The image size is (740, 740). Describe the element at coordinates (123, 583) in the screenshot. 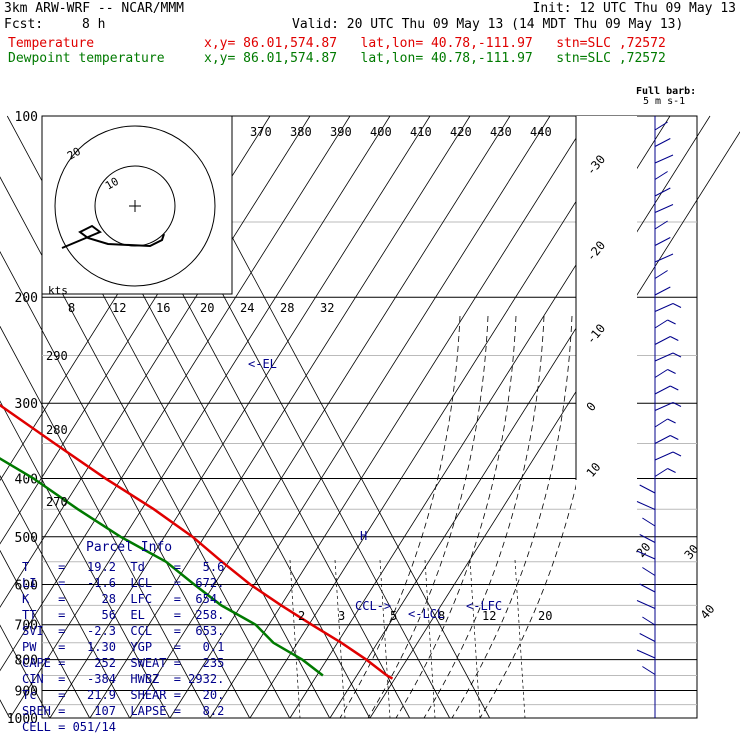

I see `parcel-row: LI = -1.6 LCL = 672.` at that location.